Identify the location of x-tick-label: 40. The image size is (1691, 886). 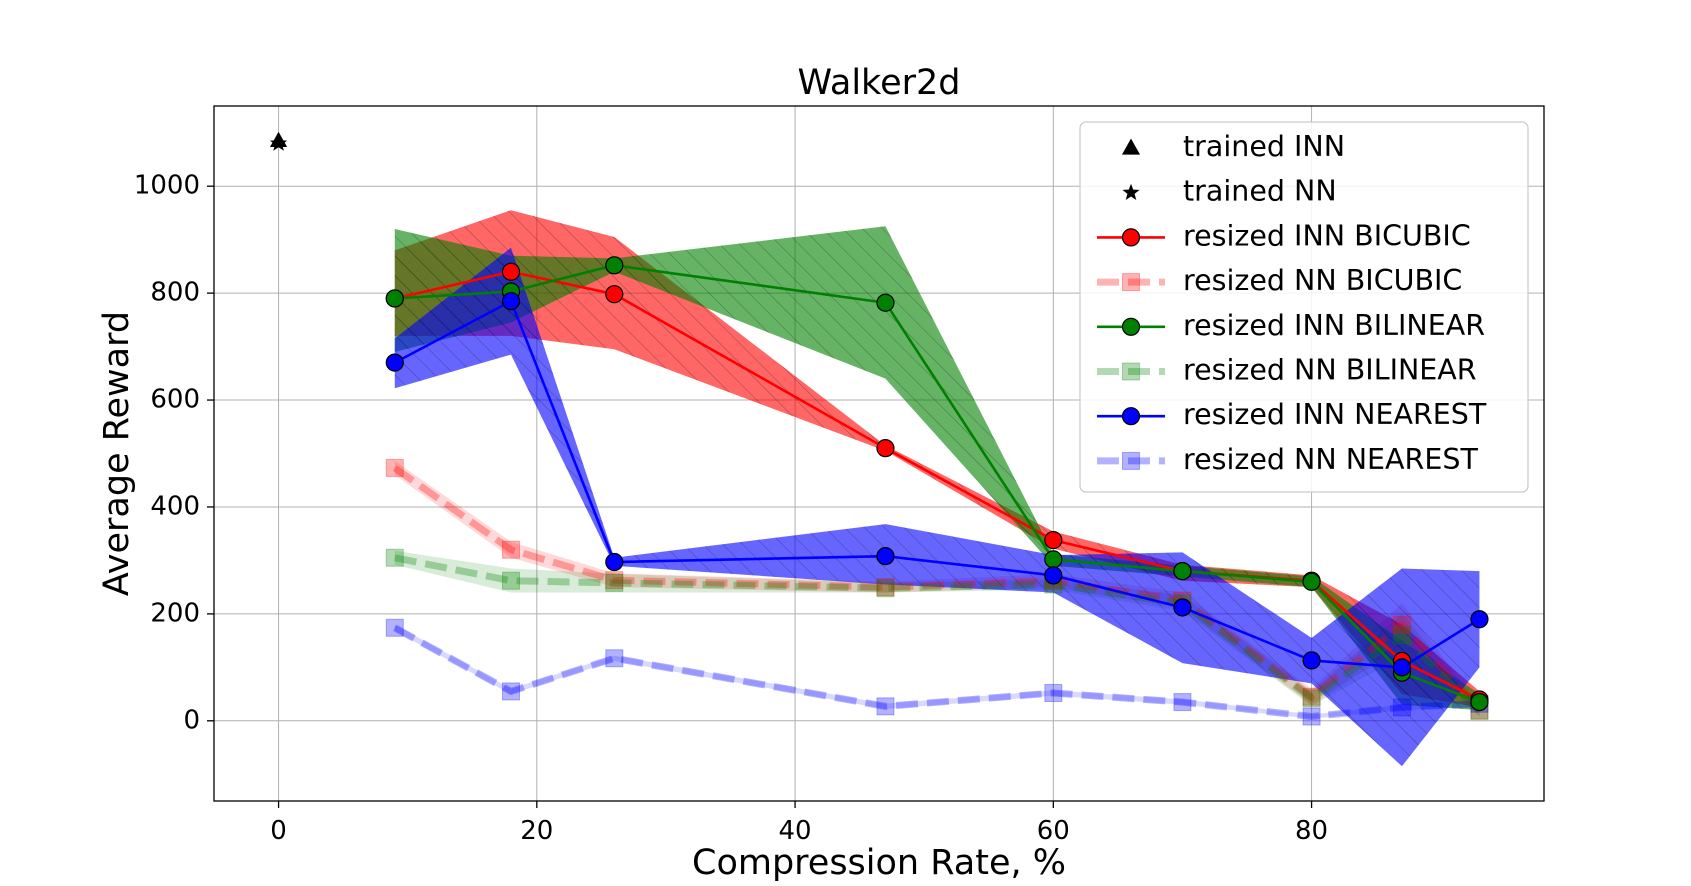
(795, 831).